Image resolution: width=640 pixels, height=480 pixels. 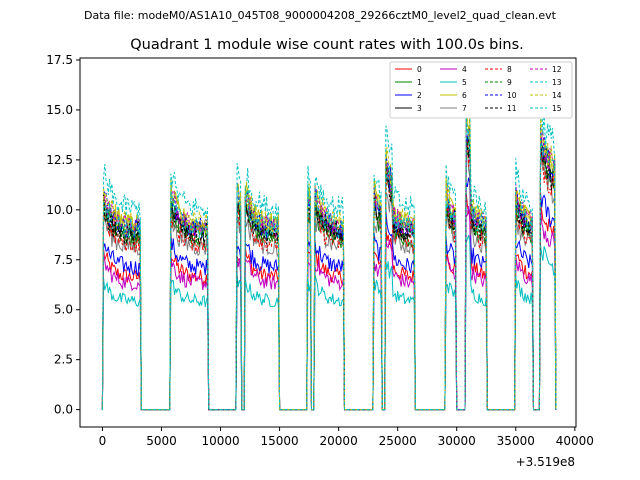 What do you see at coordinates (509, 82) in the screenshot?
I see `legend-label-9: 9` at bounding box center [509, 82].